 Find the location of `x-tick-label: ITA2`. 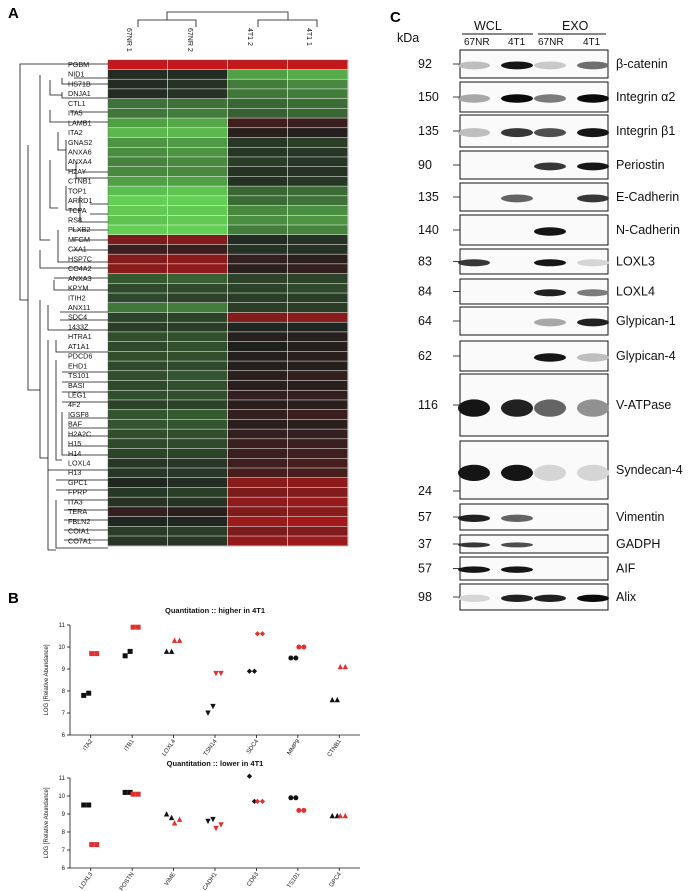

x-tick-label: ITA2 is located at coordinates (88, 745).